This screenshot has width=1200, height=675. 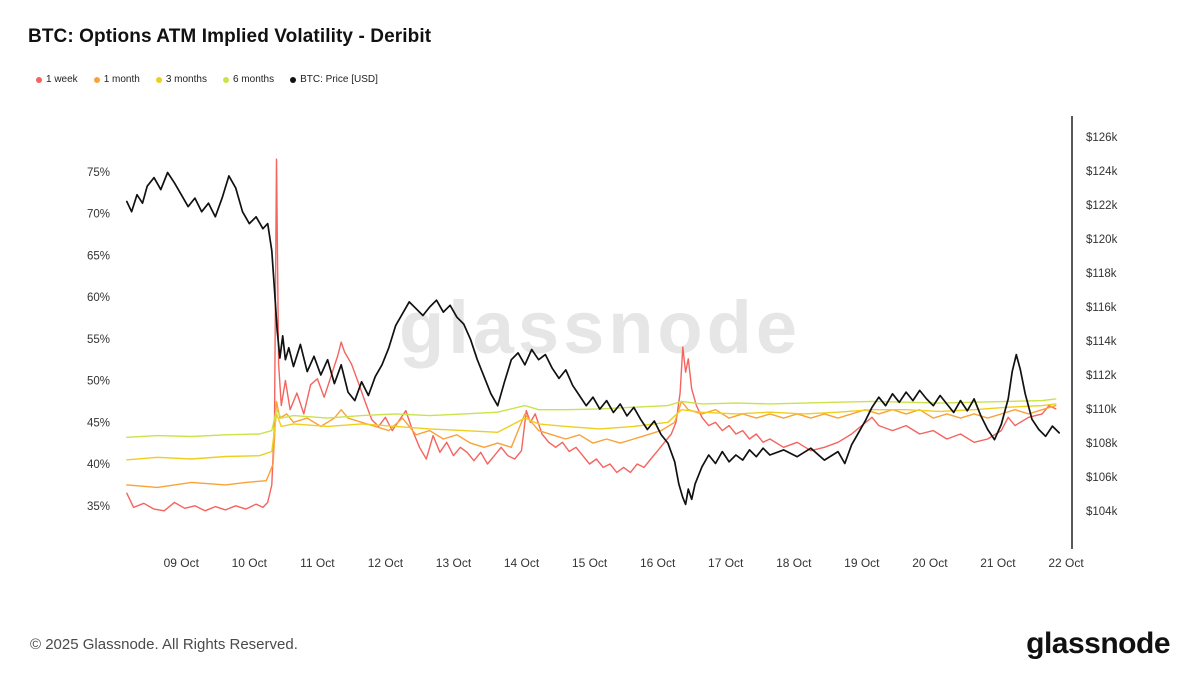 I want to click on x-tick-label: 22 Oct, so click(x=1066, y=563).